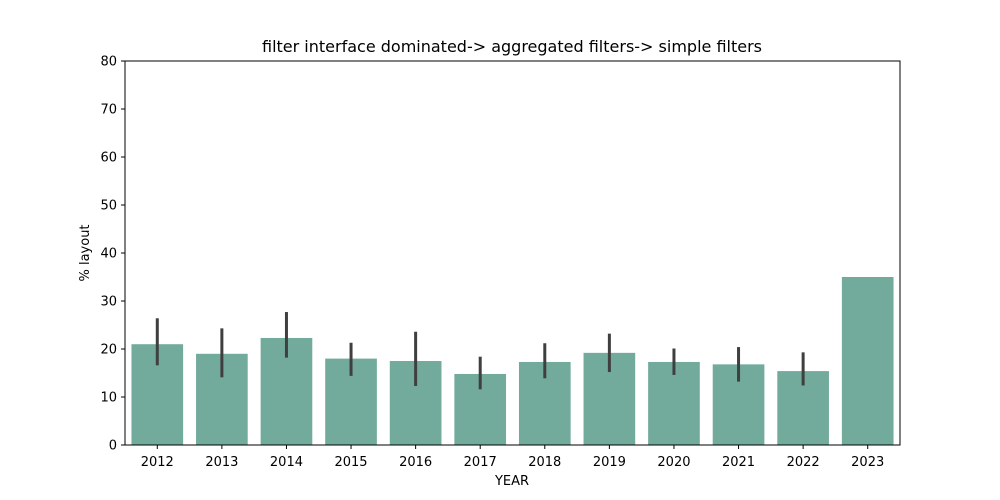 The image size is (1000, 500). What do you see at coordinates (350, 462) in the screenshot?
I see `x-tick-label-2015: 2015` at bounding box center [350, 462].